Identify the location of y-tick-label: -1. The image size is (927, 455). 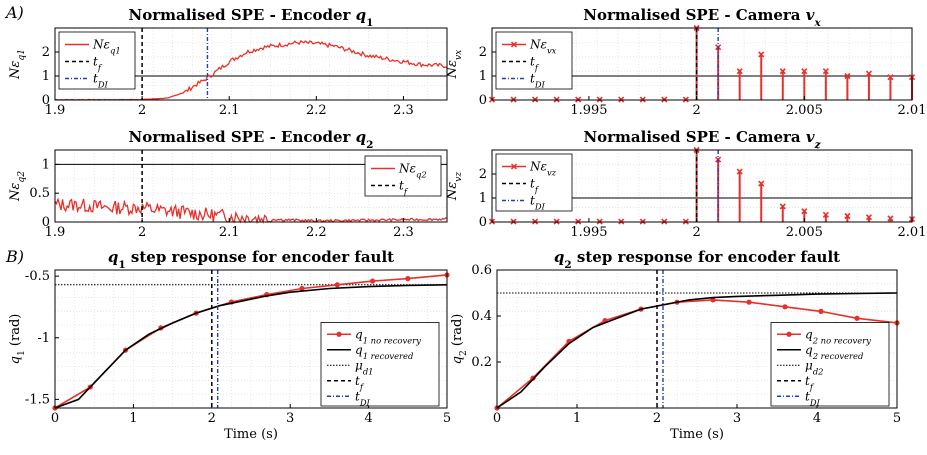
(43, 338).